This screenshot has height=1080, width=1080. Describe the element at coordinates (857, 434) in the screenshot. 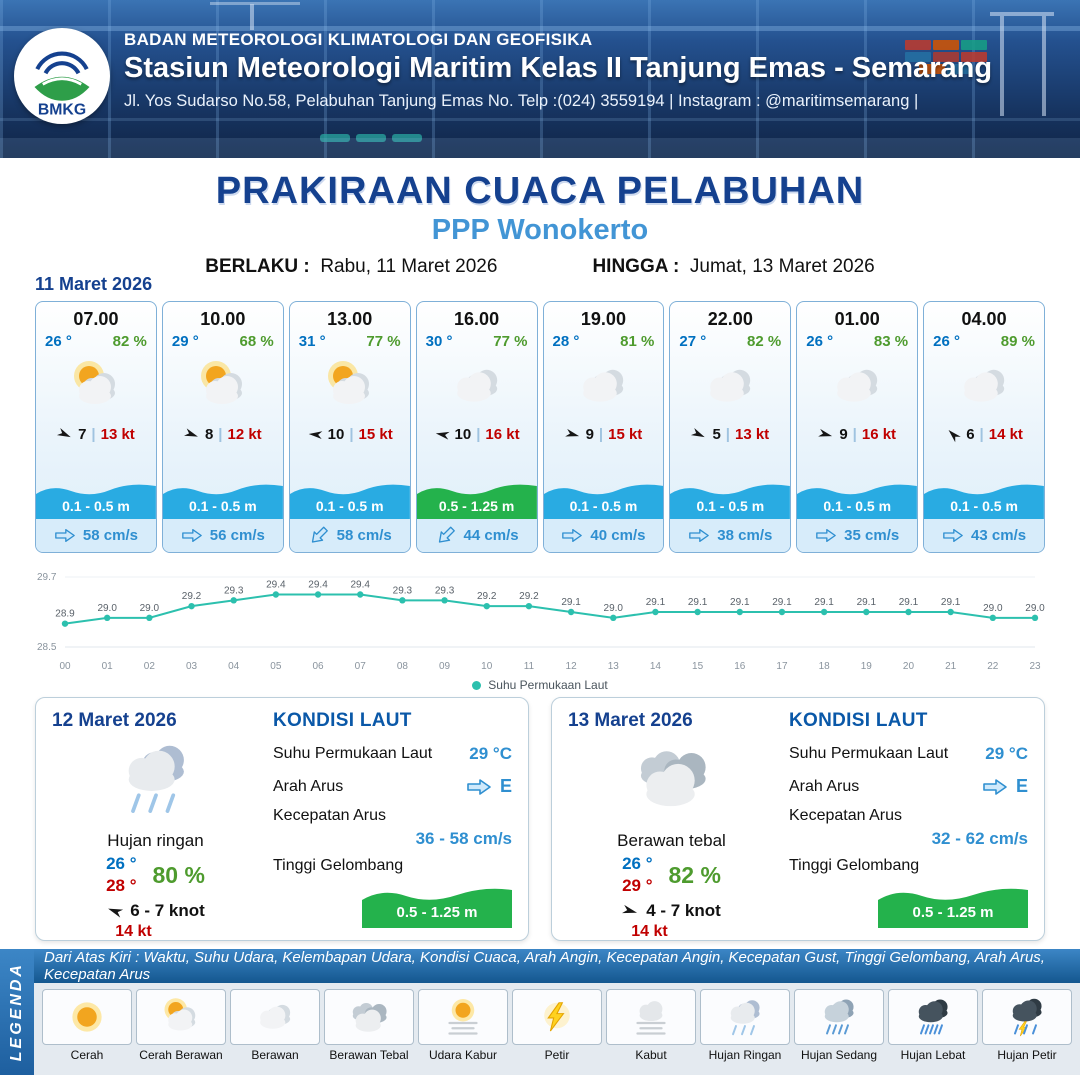

I see `card-wind: 9 | 16 kt` at that location.